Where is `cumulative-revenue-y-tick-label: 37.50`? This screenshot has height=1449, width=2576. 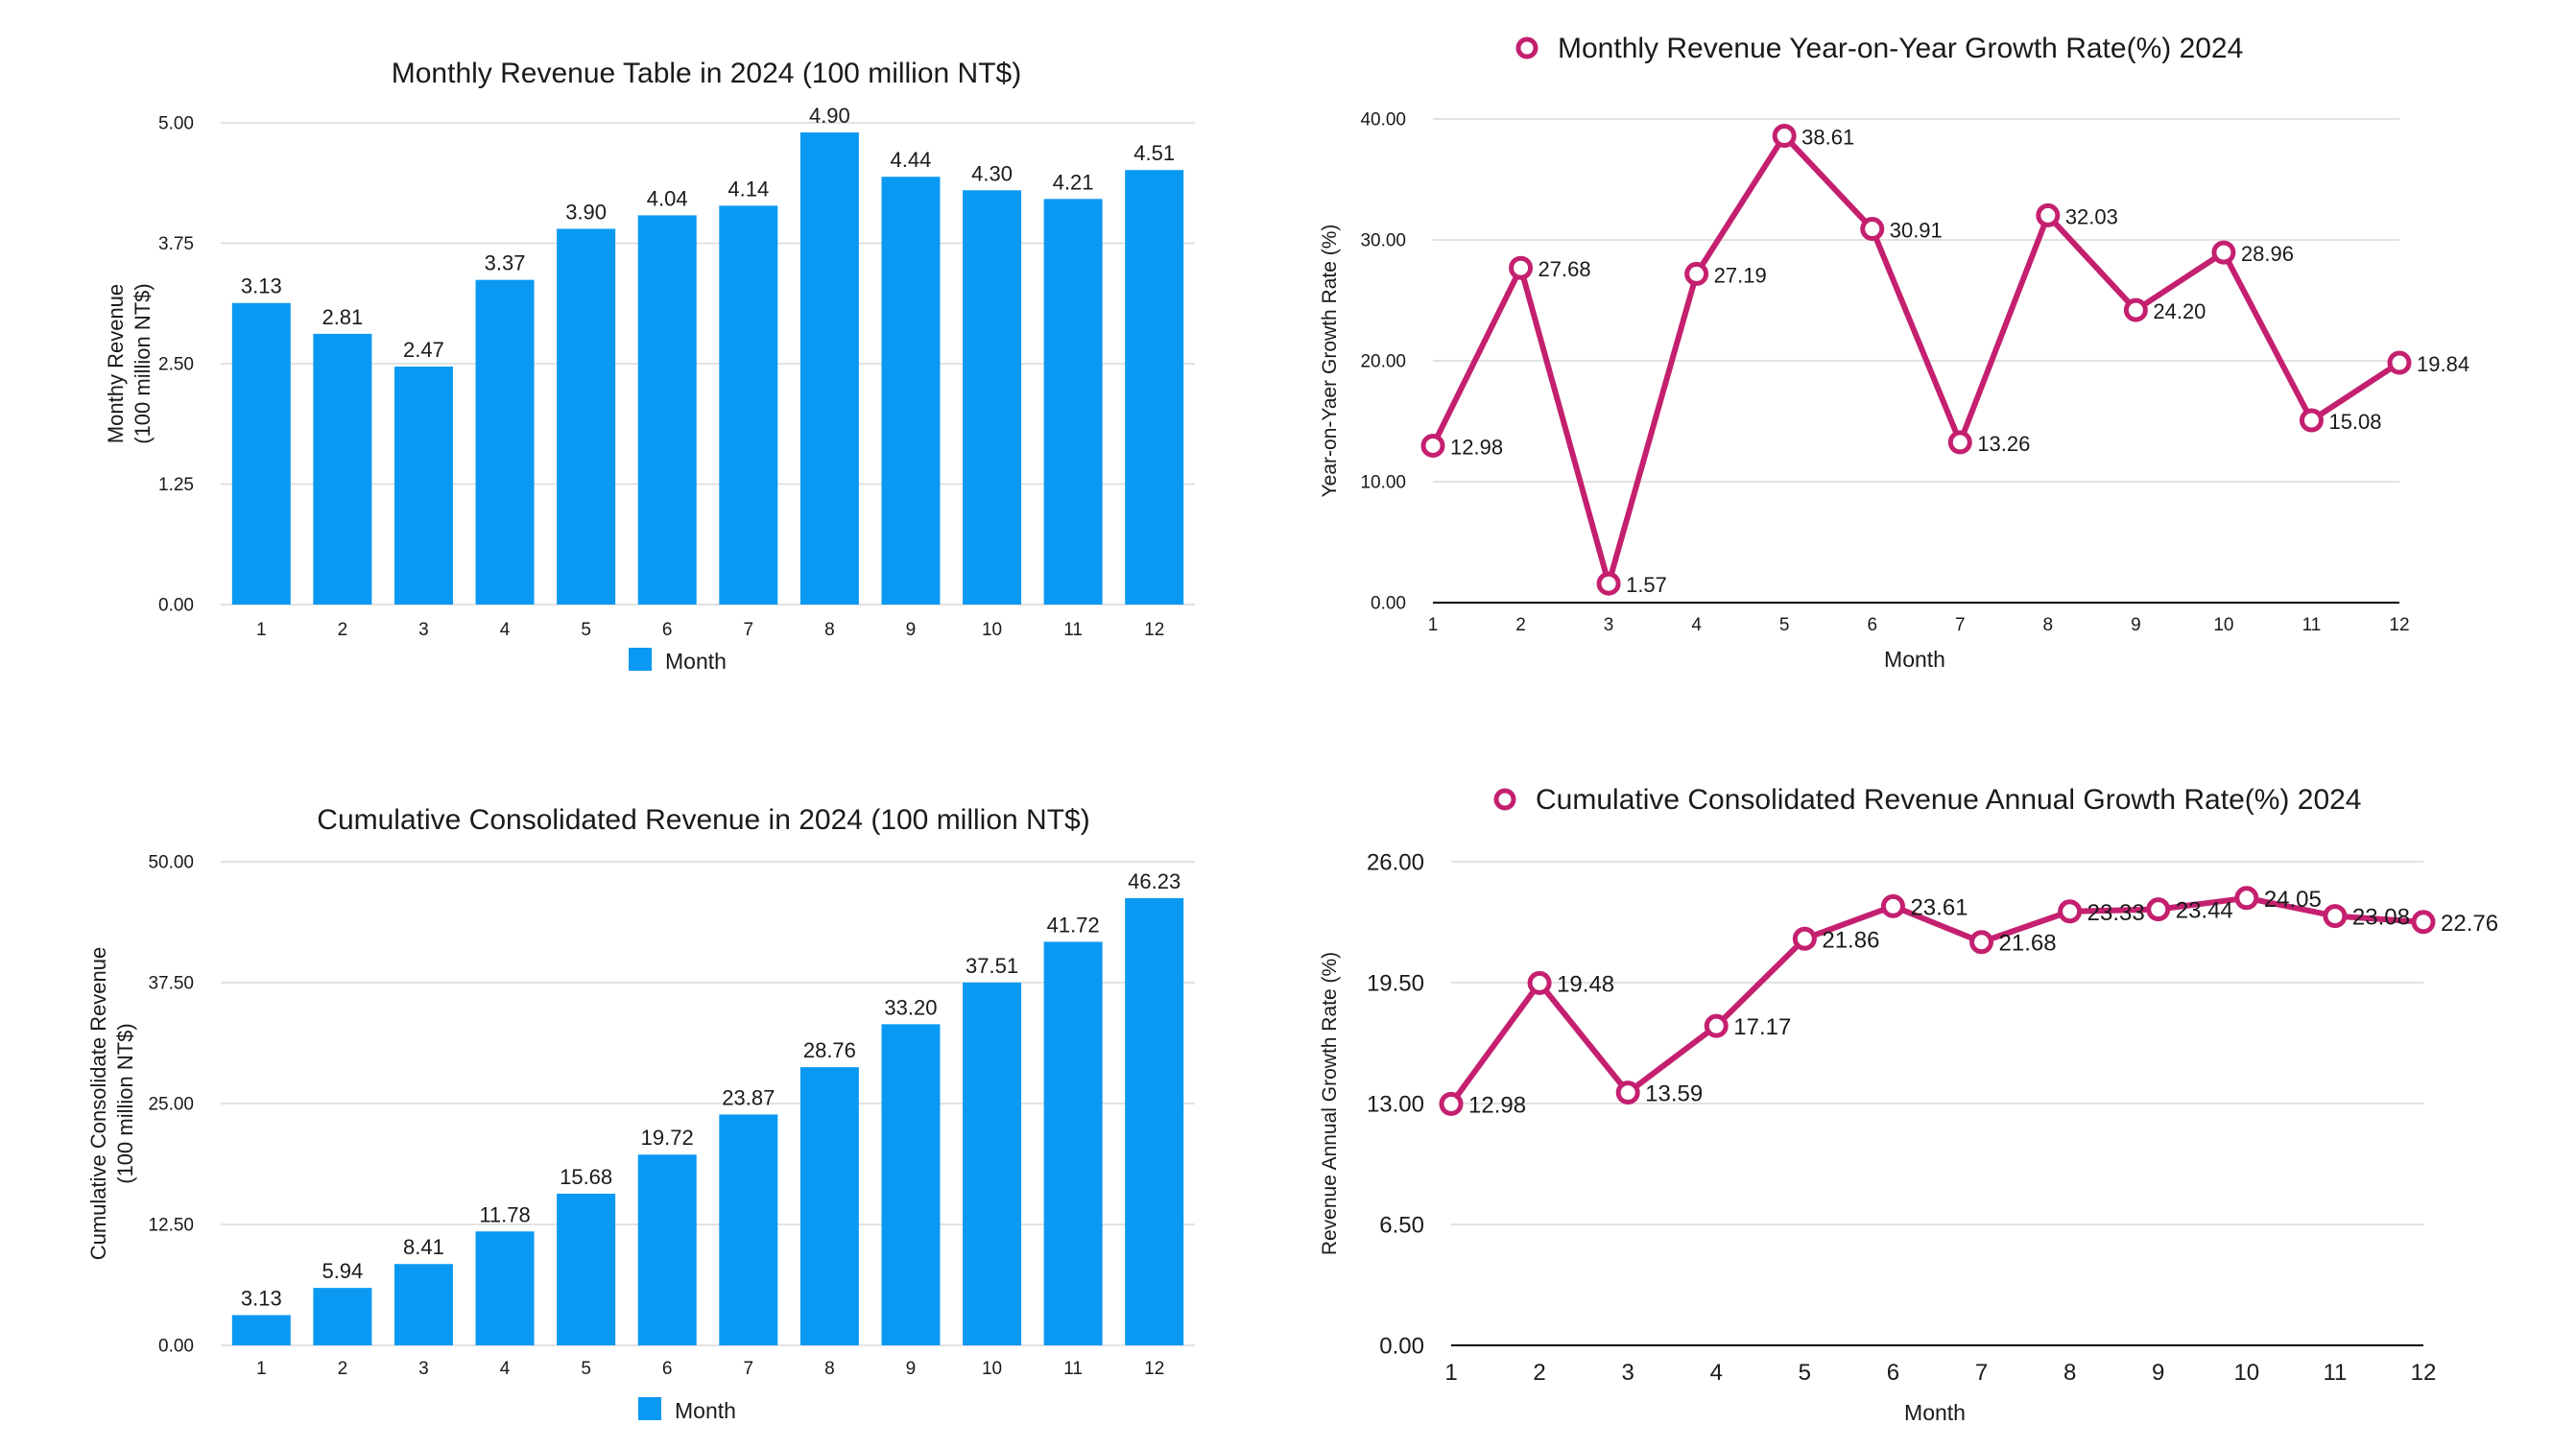 cumulative-revenue-y-tick-label: 37.50 is located at coordinates (171, 984).